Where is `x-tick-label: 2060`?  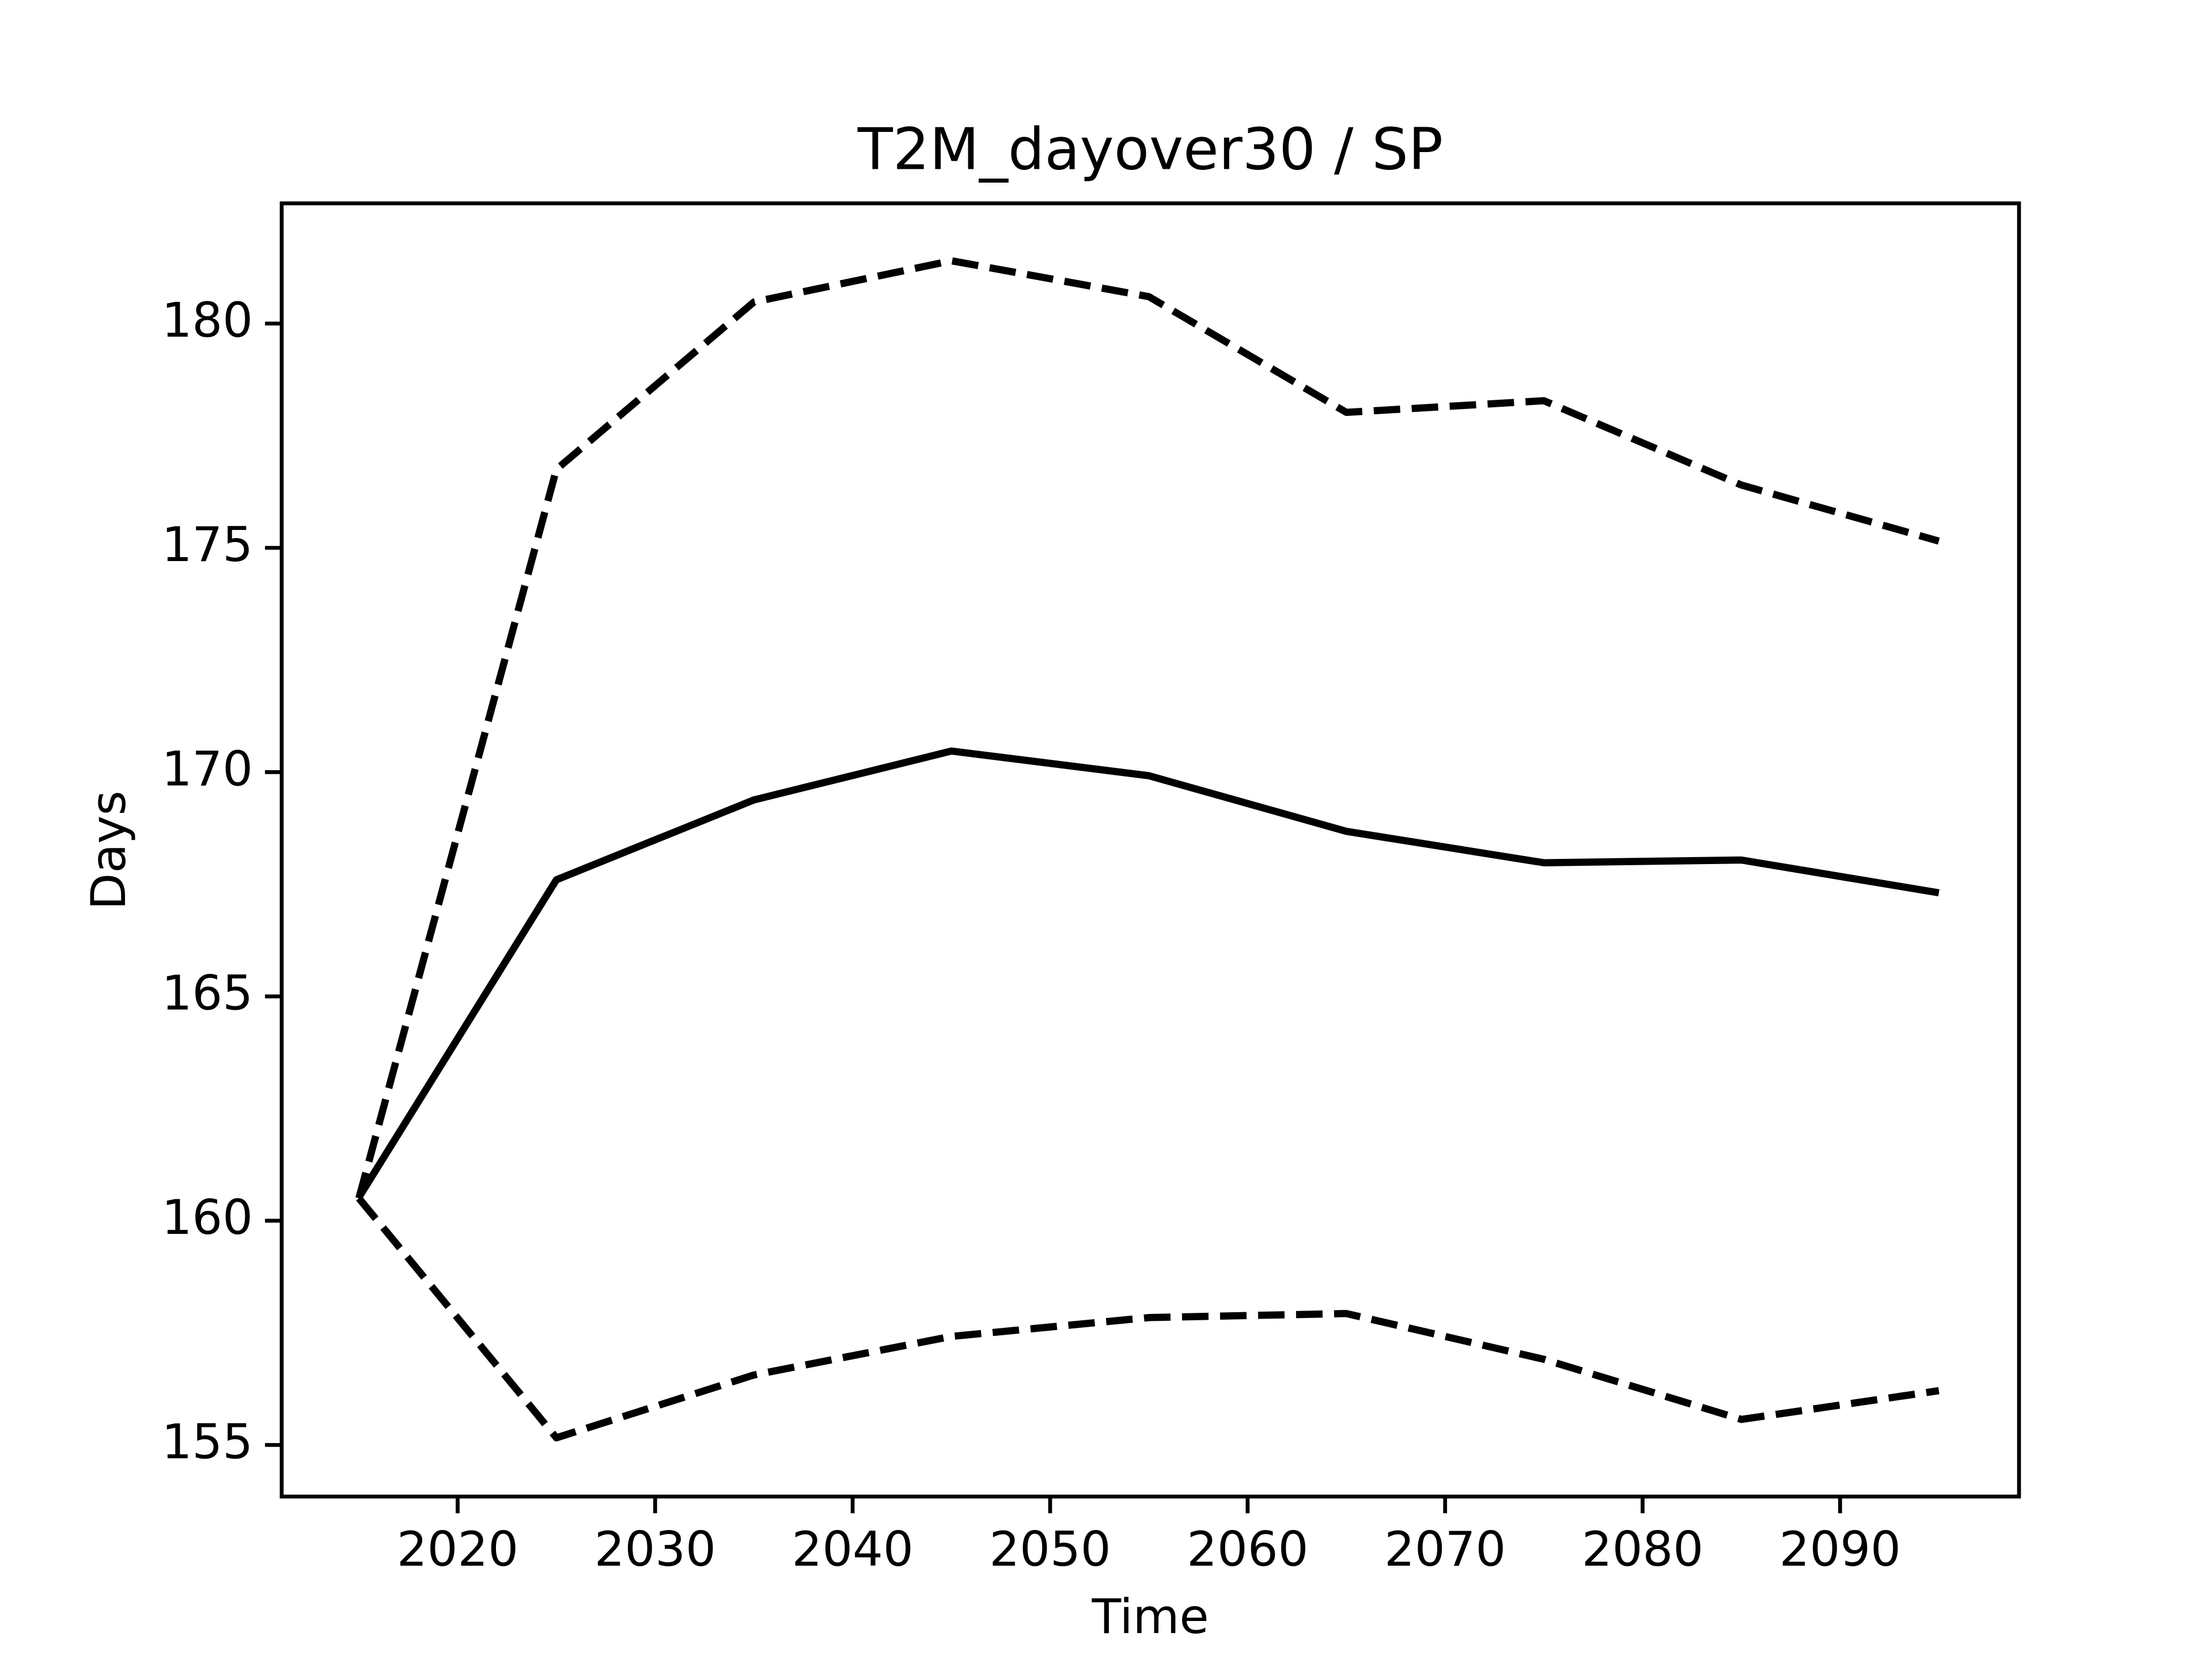
x-tick-label: 2060 is located at coordinates (1247, 1549).